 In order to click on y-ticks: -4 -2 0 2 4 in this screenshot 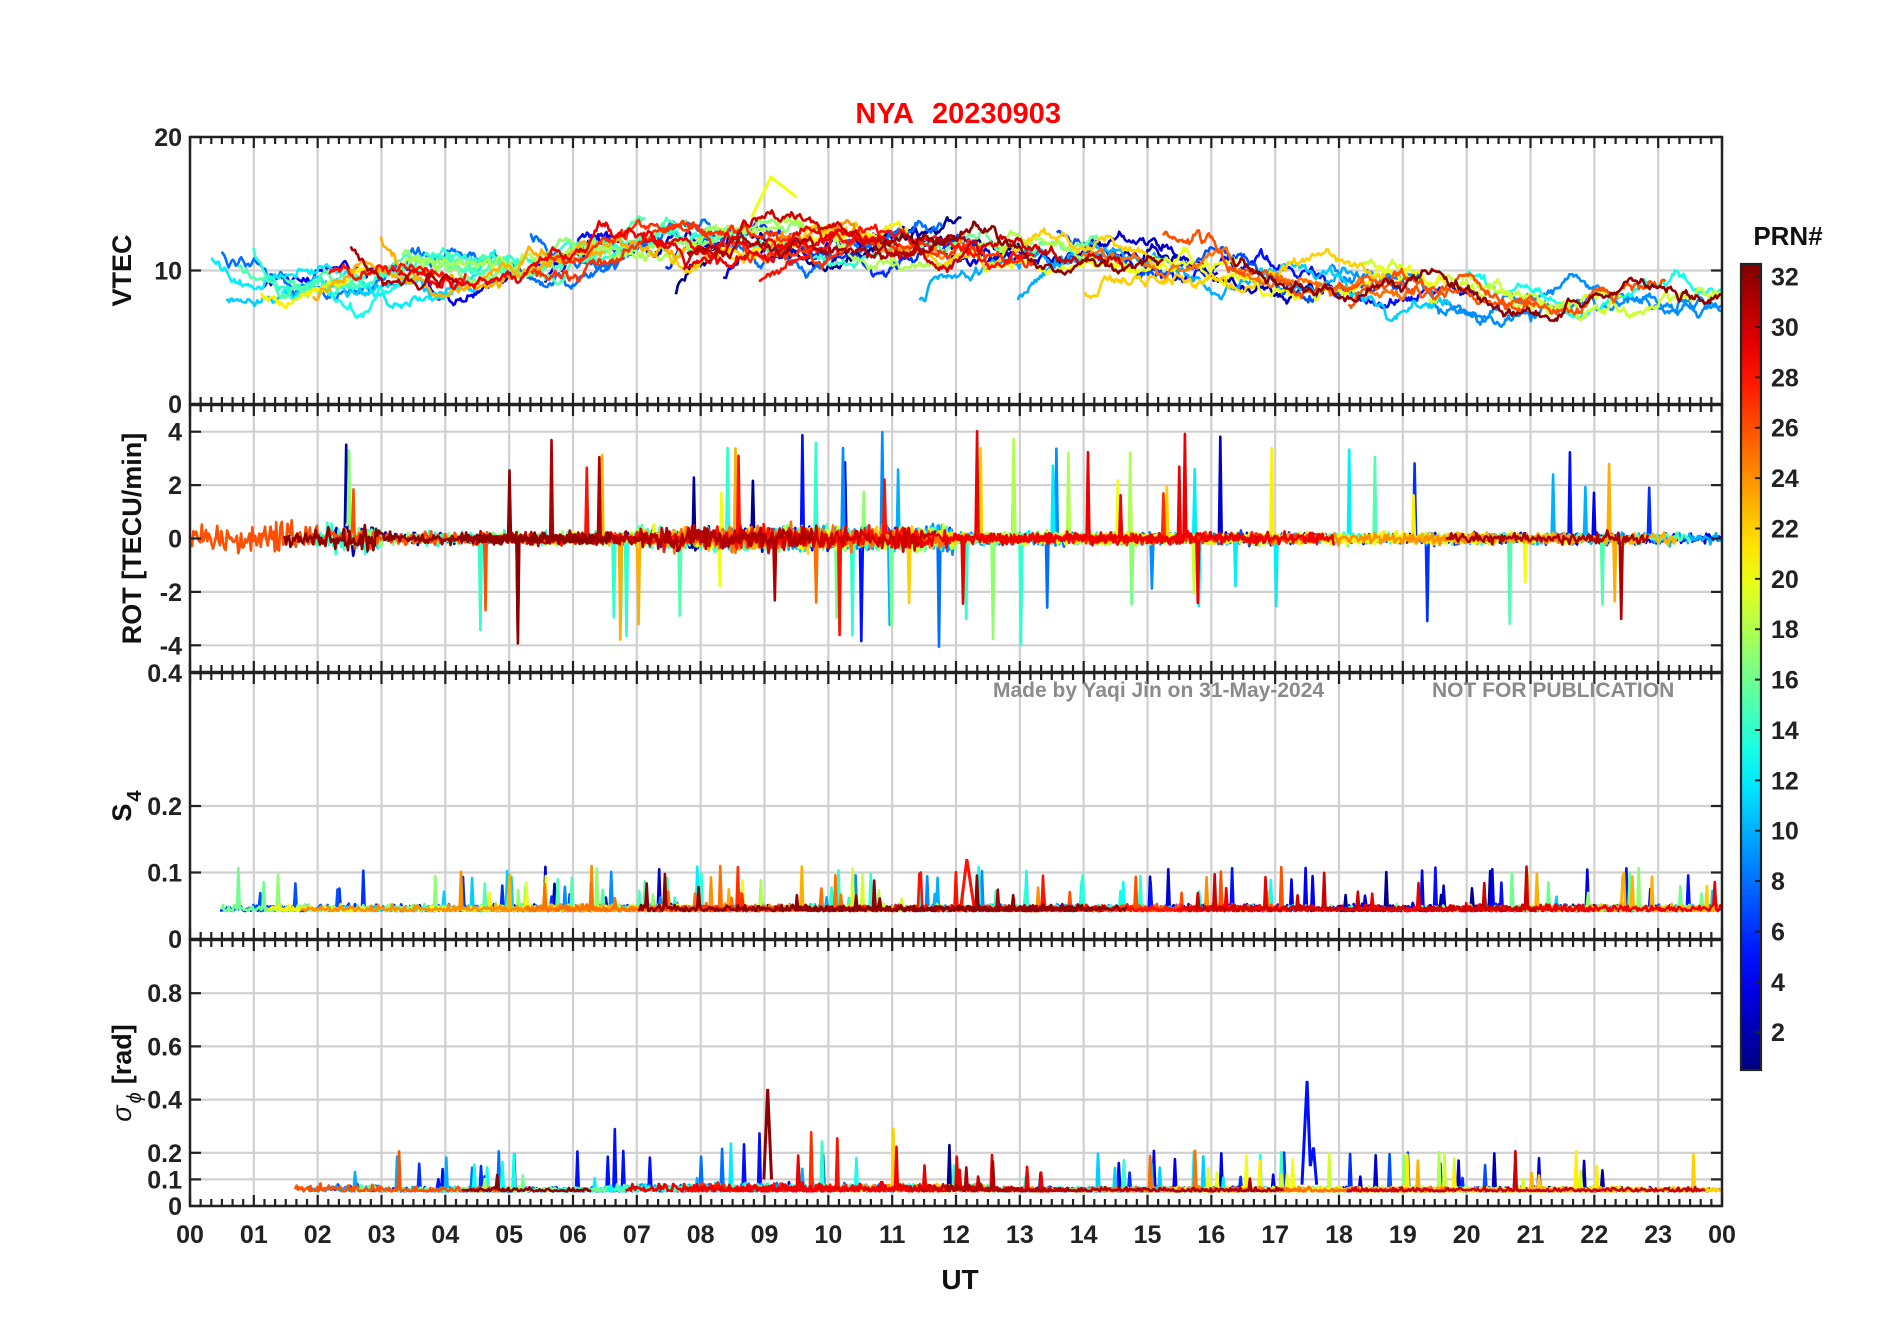, I will do `click(941, 539)`.